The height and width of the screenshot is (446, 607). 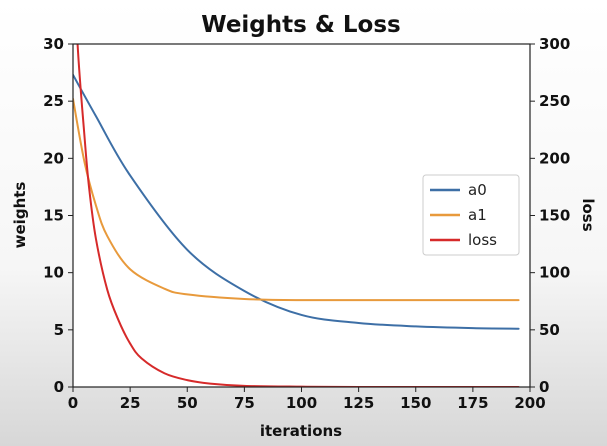 What do you see at coordinates (477, 190) in the screenshot?
I see `legend-label-a0: a0` at bounding box center [477, 190].